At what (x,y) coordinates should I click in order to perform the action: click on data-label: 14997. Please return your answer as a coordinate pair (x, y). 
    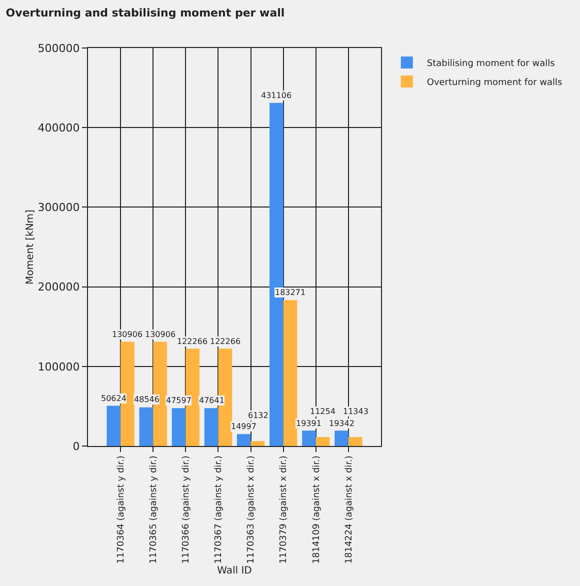
    Looking at the image, I should click on (243, 426).